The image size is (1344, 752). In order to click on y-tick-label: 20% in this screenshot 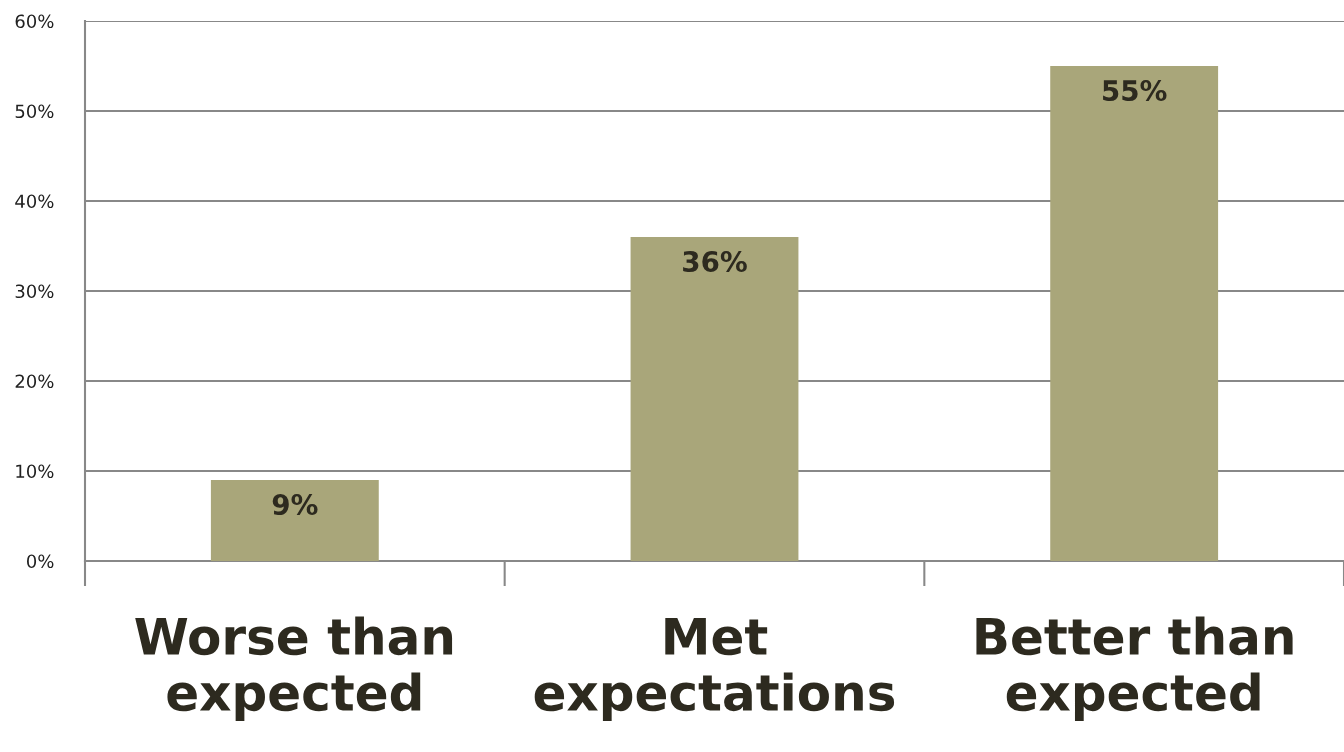, I will do `click(34, 381)`.